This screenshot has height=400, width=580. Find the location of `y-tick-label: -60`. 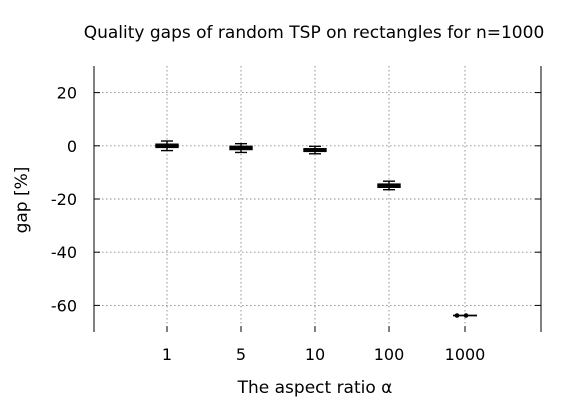

y-tick-label: -60 is located at coordinates (64, 305).